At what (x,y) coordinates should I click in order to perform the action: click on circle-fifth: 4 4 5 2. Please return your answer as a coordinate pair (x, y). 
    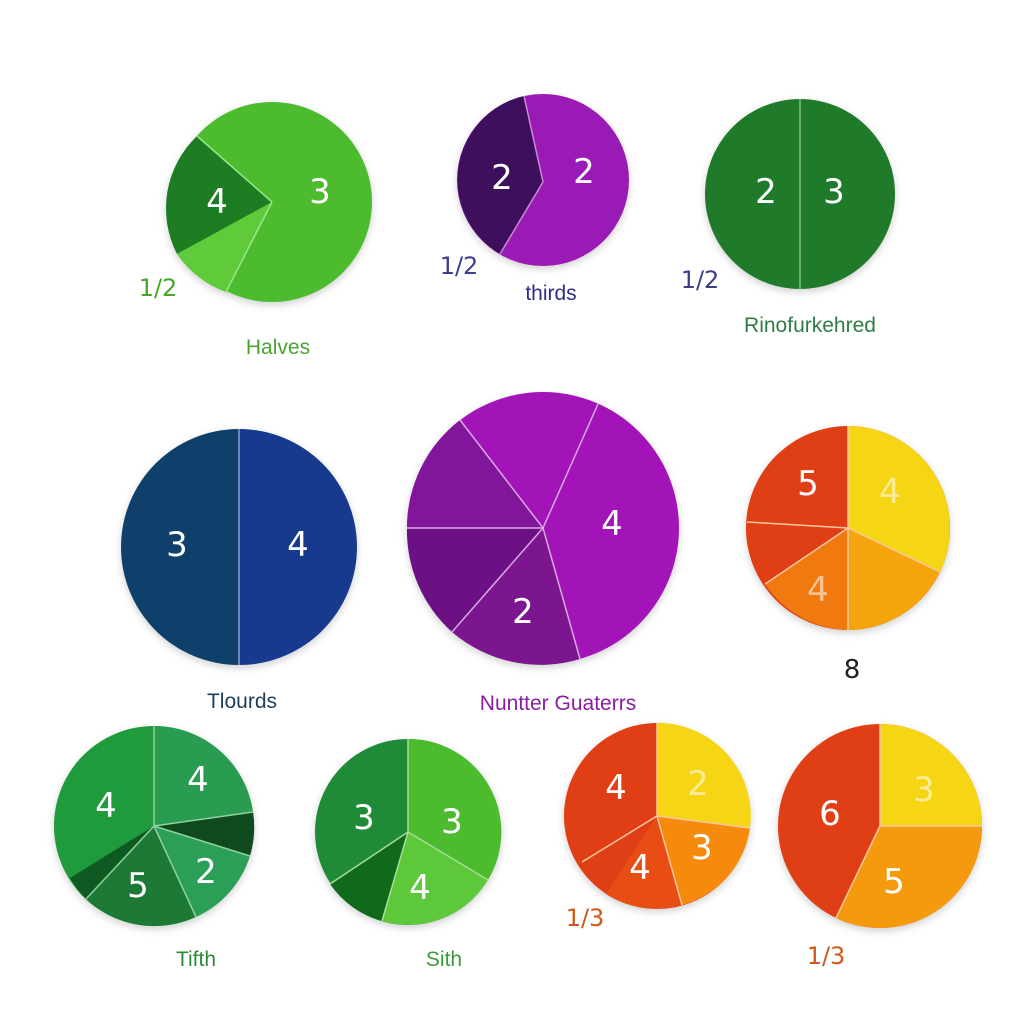
    Looking at the image, I should click on (154, 826).